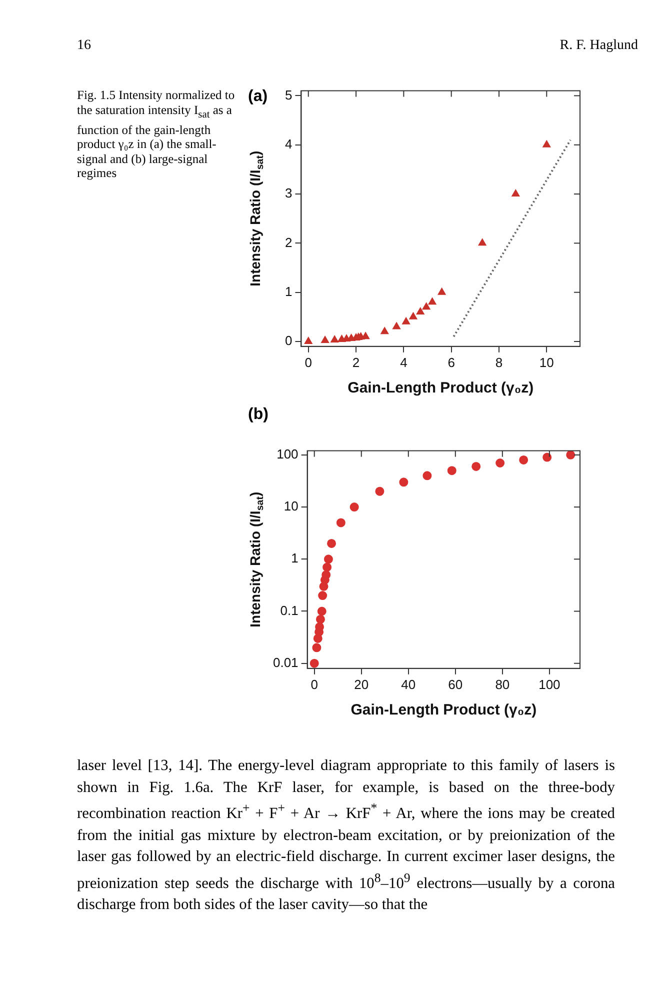 Image resolution: width=659 pixels, height=1000 pixels. Describe the element at coordinates (356, 362) in the screenshot. I see `x-tick-label: 2` at that location.